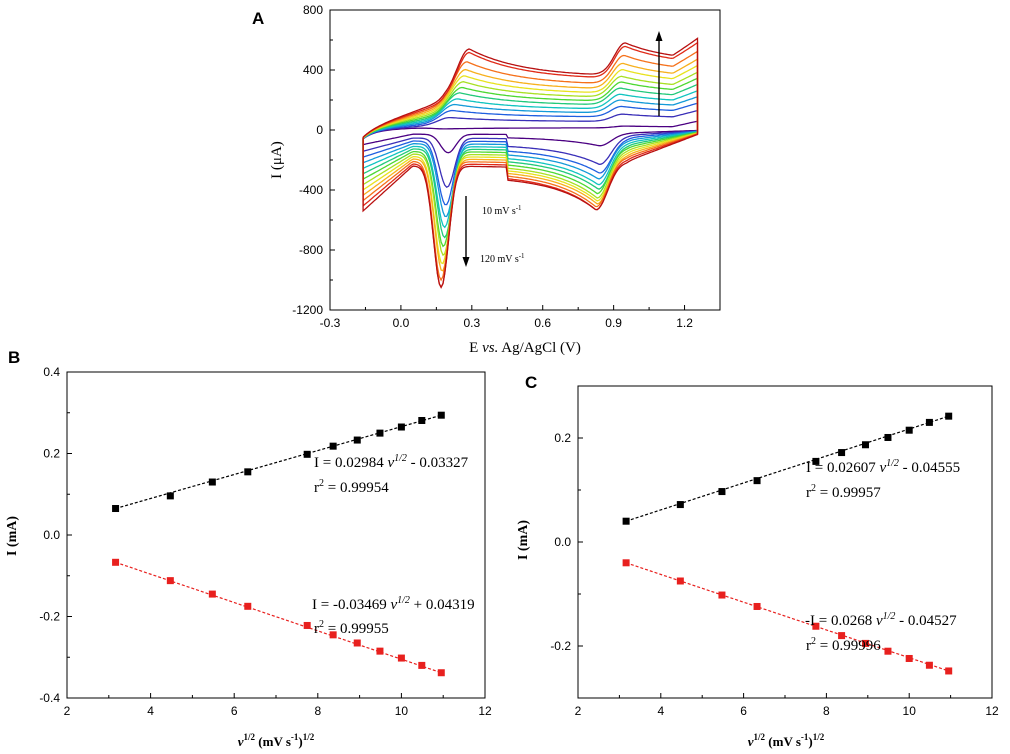  Describe the element at coordinates (843, 492) in the screenshot. I see `panel-c-anodic-r2: r2 = 0.99957` at that location.